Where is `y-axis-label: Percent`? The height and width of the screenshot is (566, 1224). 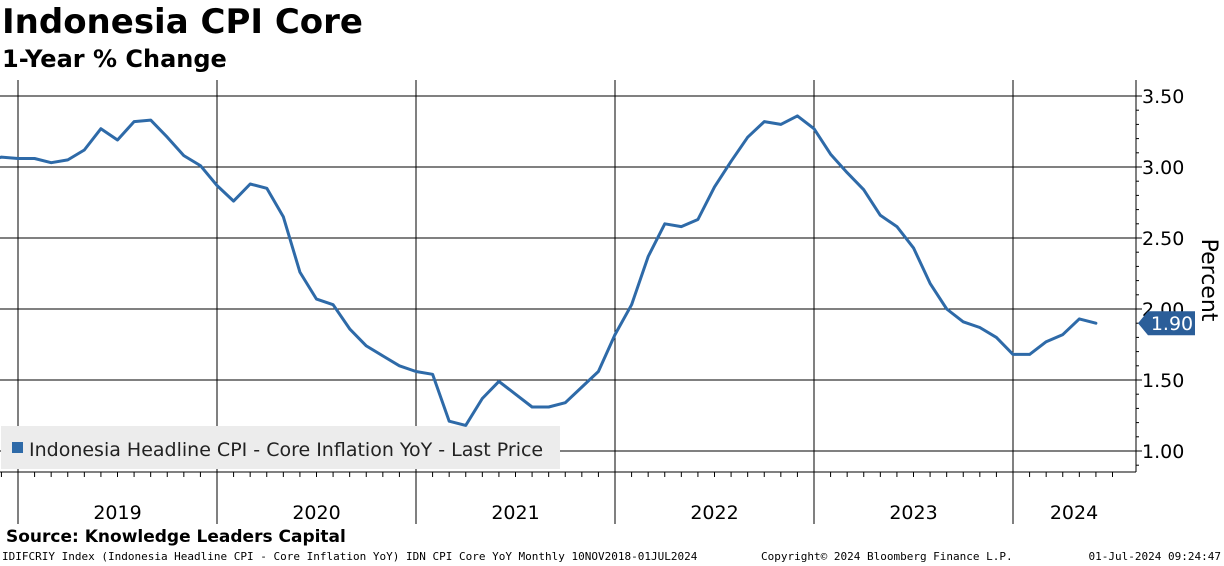
y-axis-label: Percent is located at coordinates (1208, 280).